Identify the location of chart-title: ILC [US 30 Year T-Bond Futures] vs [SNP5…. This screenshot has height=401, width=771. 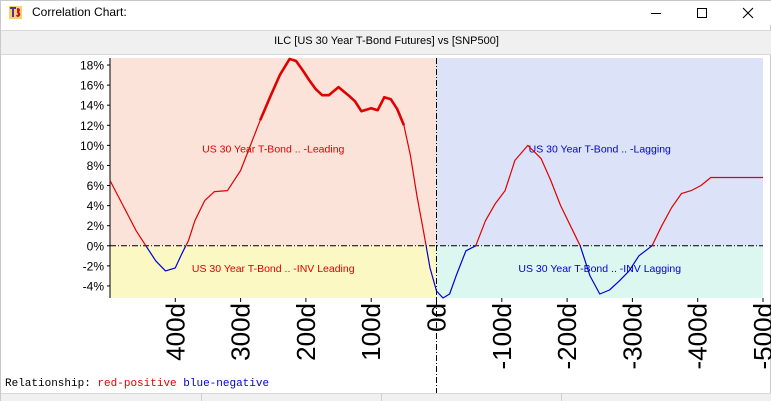
(386, 41).